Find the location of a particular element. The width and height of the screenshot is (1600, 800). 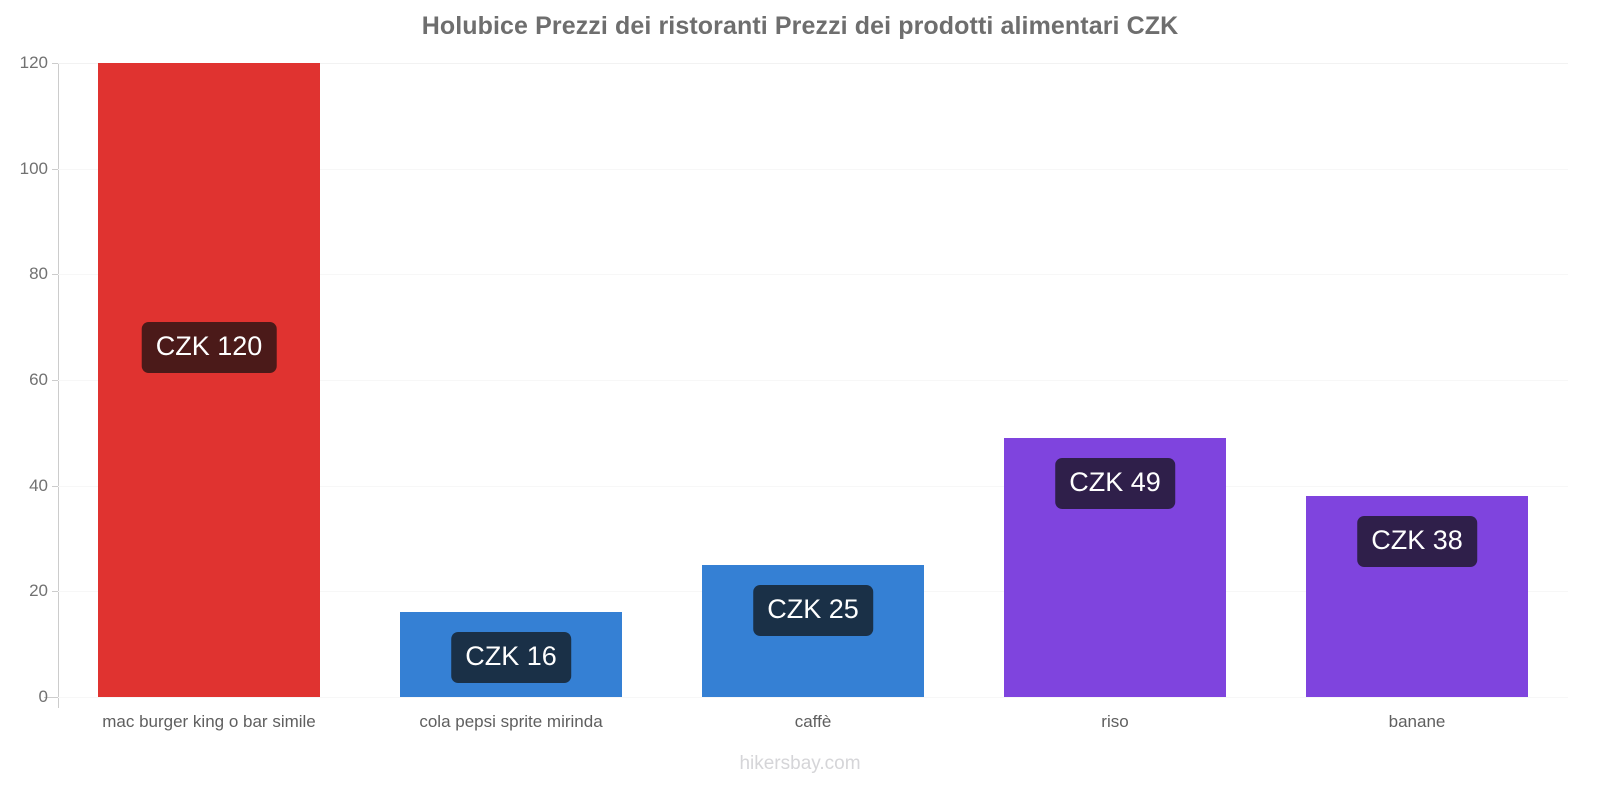

bar-value-label: CZK 38 is located at coordinates (1417, 542).